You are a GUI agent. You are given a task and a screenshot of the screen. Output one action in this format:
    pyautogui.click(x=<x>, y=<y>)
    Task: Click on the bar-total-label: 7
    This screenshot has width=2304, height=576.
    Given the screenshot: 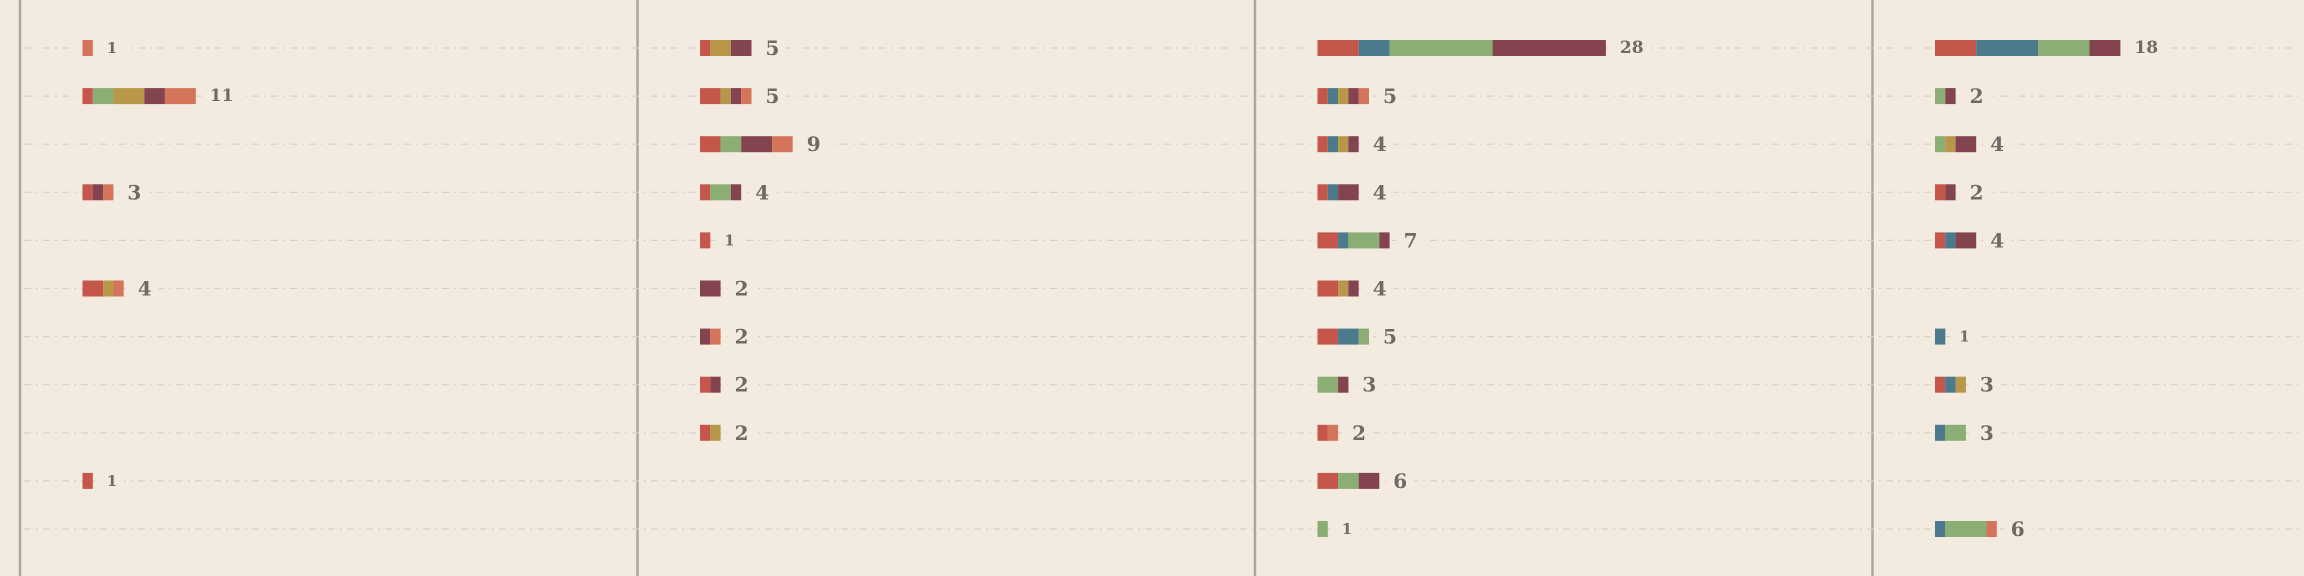 What is the action you would take?
    pyautogui.click(x=1411, y=240)
    